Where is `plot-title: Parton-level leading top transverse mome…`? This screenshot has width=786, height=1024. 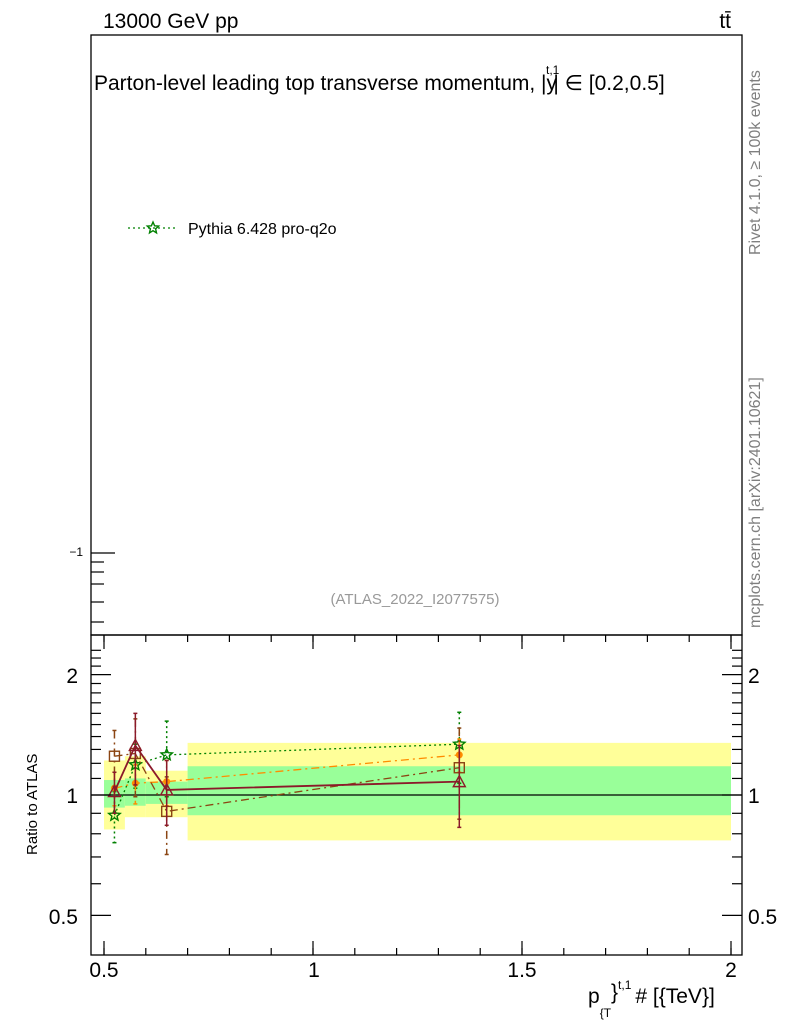 plot-title: Parton-level leading top transverse mome… is located at coordinates (379, 79).